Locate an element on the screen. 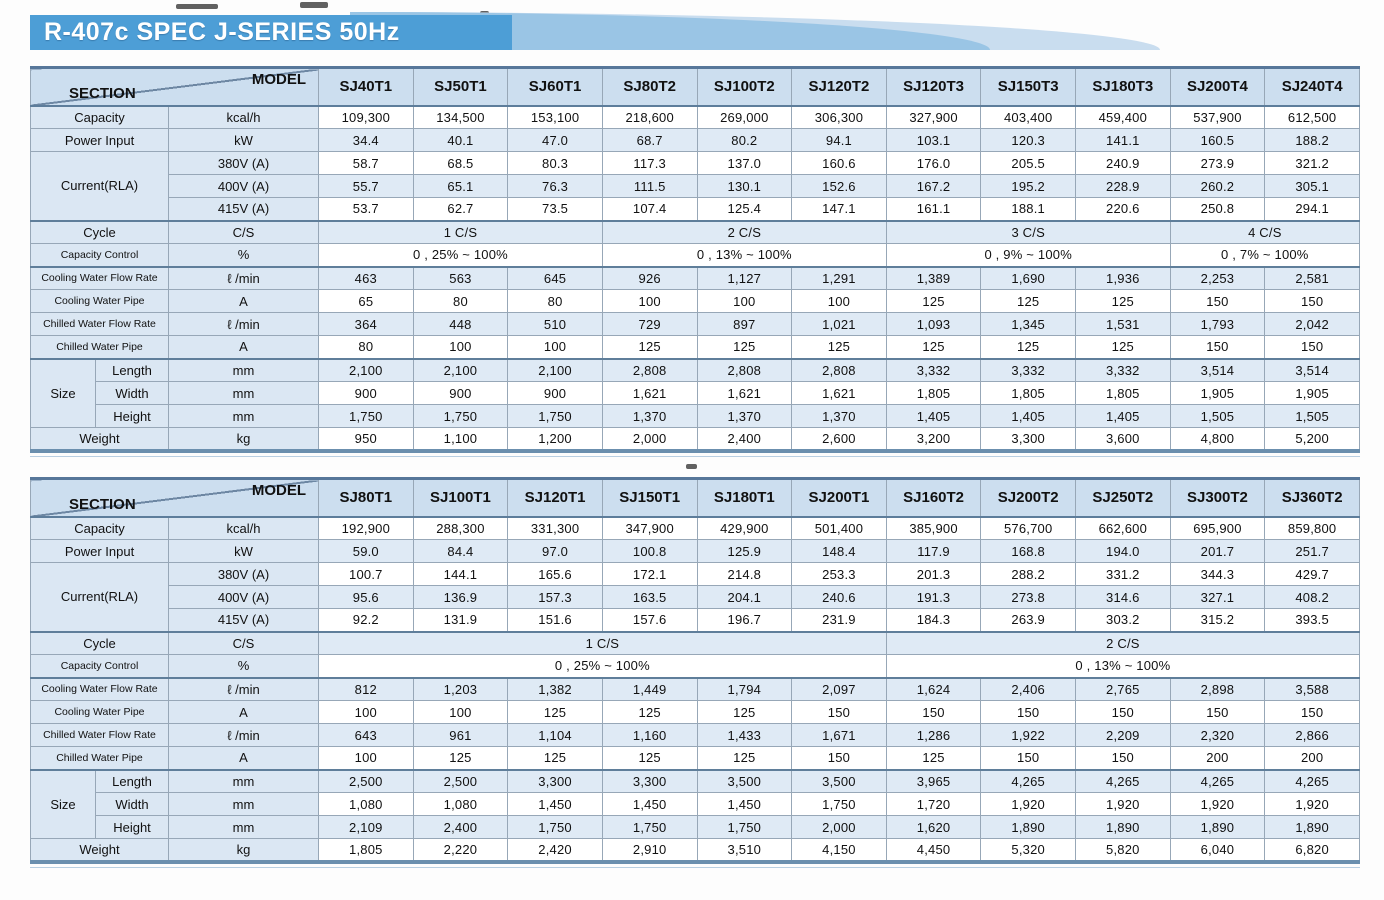  data-cell: 263.9 is located at coordinates (1028, 620).